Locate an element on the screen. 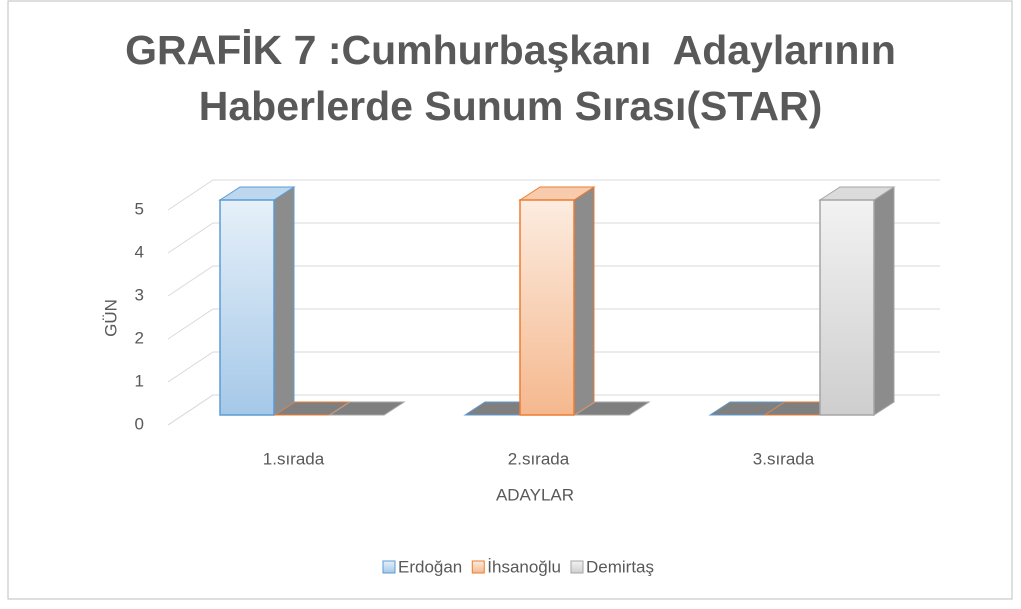 This screenshot has height=609, width=1021. legend-label: Erdoğan is located at coordinates (430, 566).